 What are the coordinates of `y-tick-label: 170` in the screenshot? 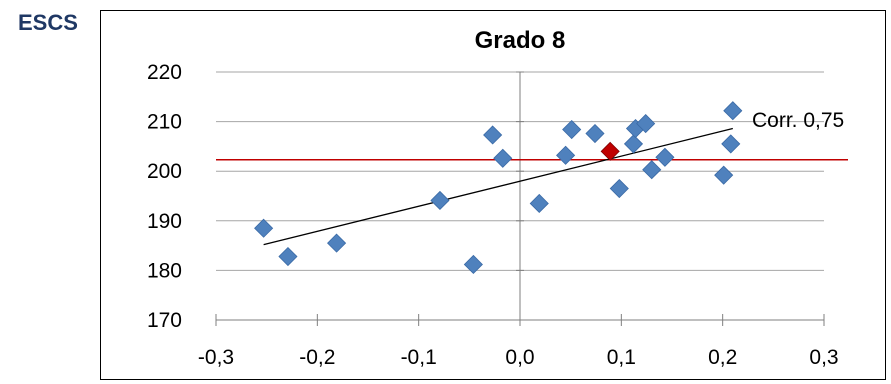 It's located at (164, 320).